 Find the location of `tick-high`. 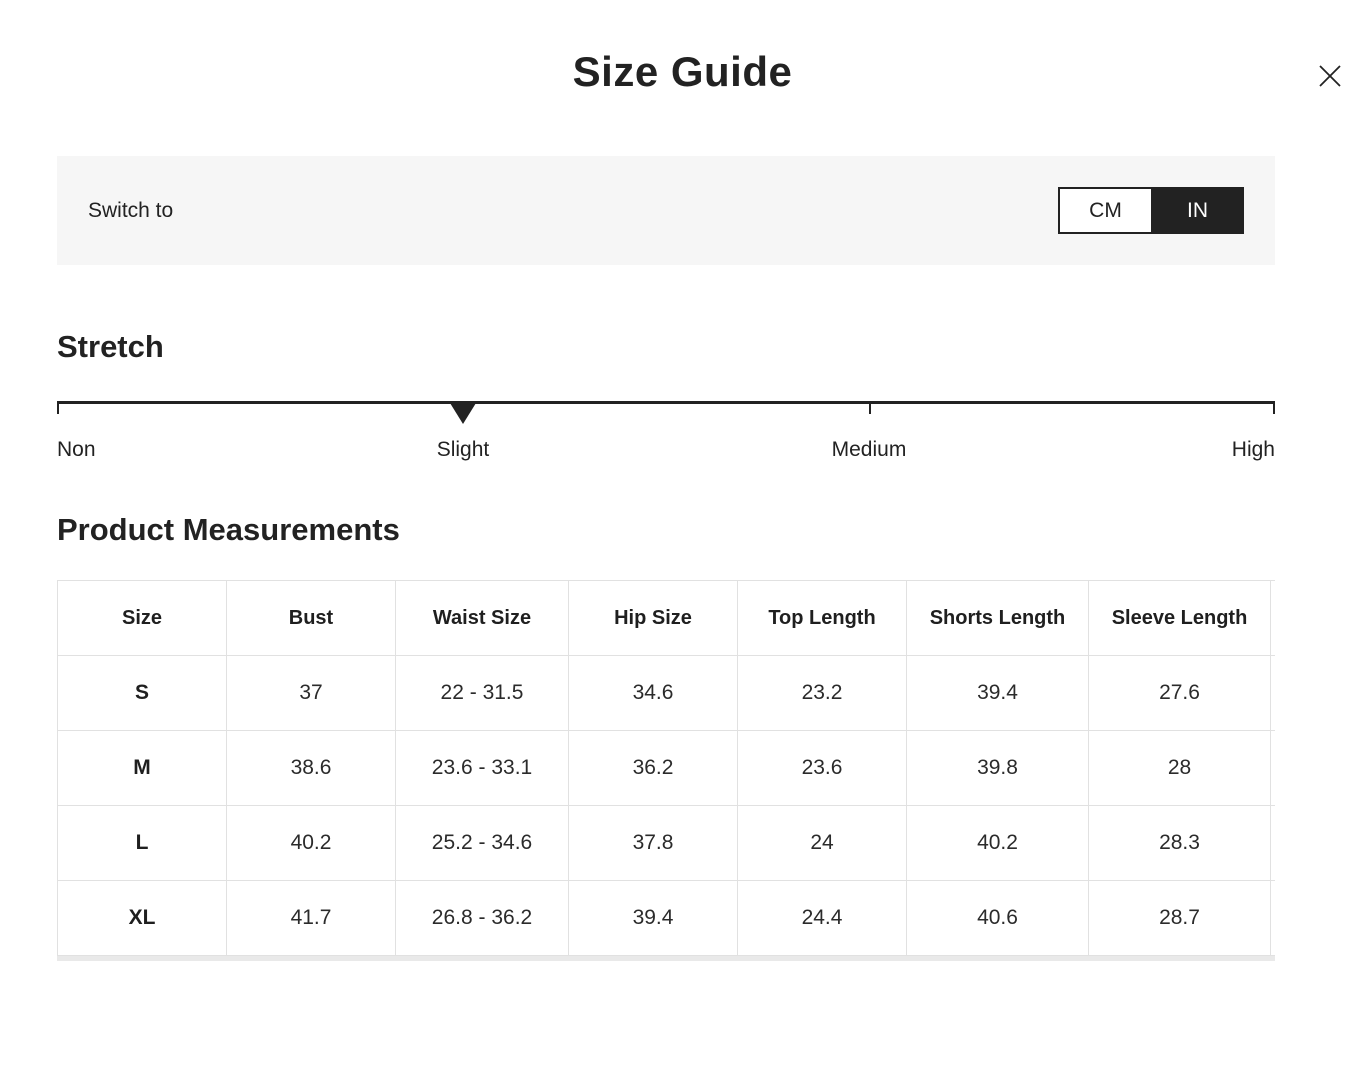

tick-high is located at coordinates (1274, 407).